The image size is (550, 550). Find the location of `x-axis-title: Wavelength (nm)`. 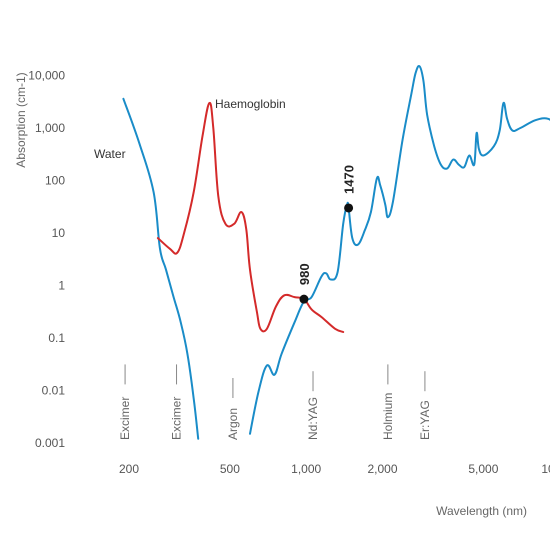

x-axis-title: Wavelength (nm) is located at coordinates (481, 511).